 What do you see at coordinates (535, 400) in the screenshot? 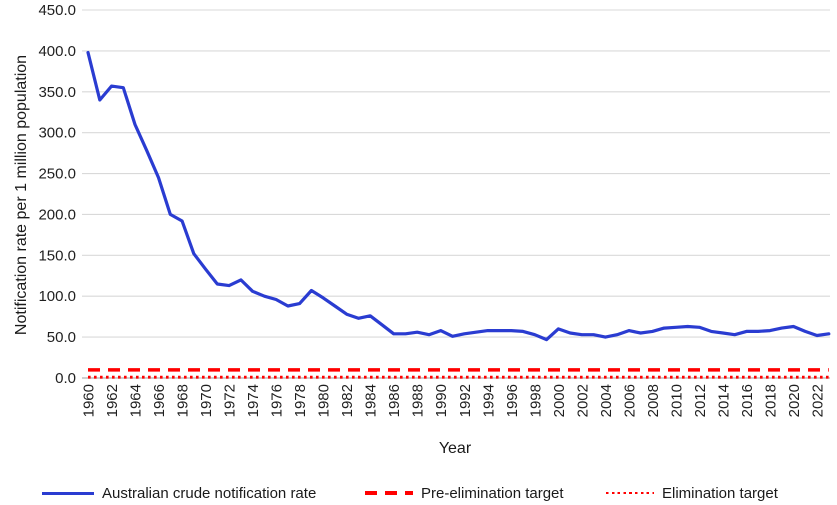
I see `x-tick-label: 1998` at bounding box center [535, 400].